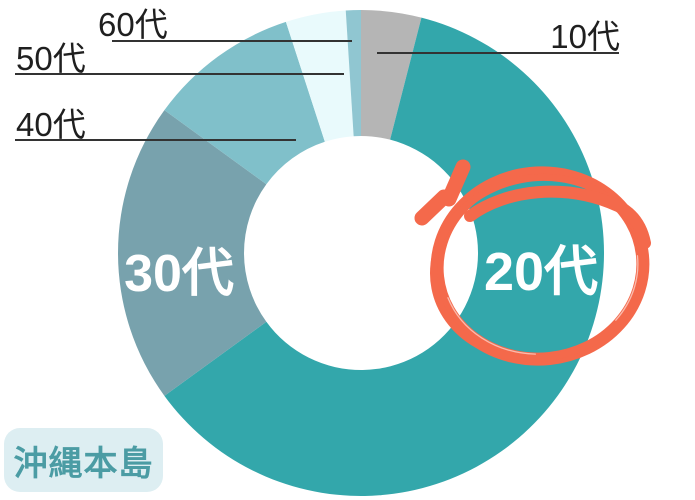  Describe the element at coordinates (585, 36) in the screenshot. I see `callout-label-10s: 10代` at that location.